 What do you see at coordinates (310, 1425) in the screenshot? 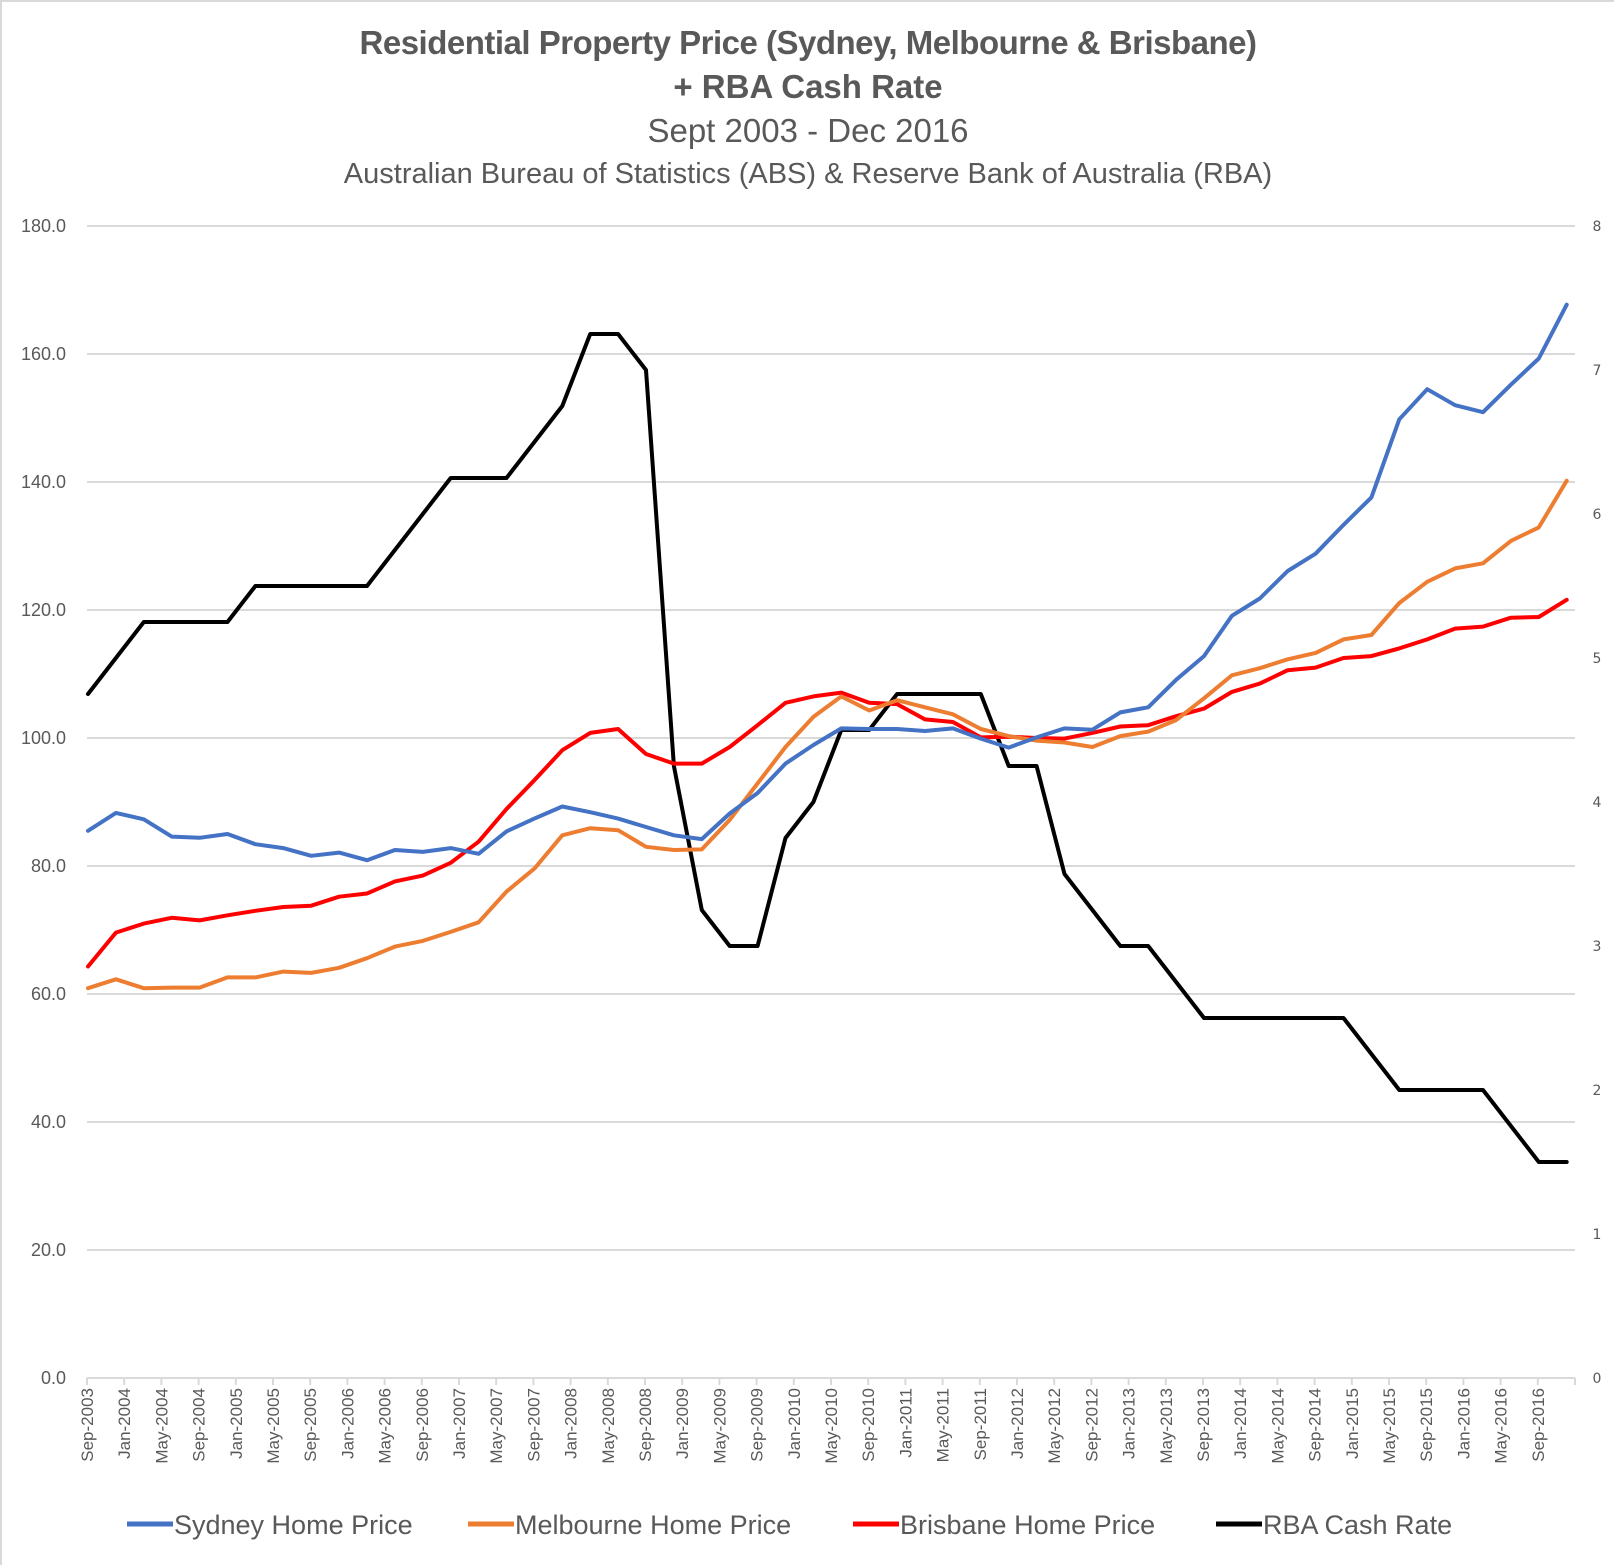
I see `x-tick-label: Sep-2005` at bounding box center [310, 1425].